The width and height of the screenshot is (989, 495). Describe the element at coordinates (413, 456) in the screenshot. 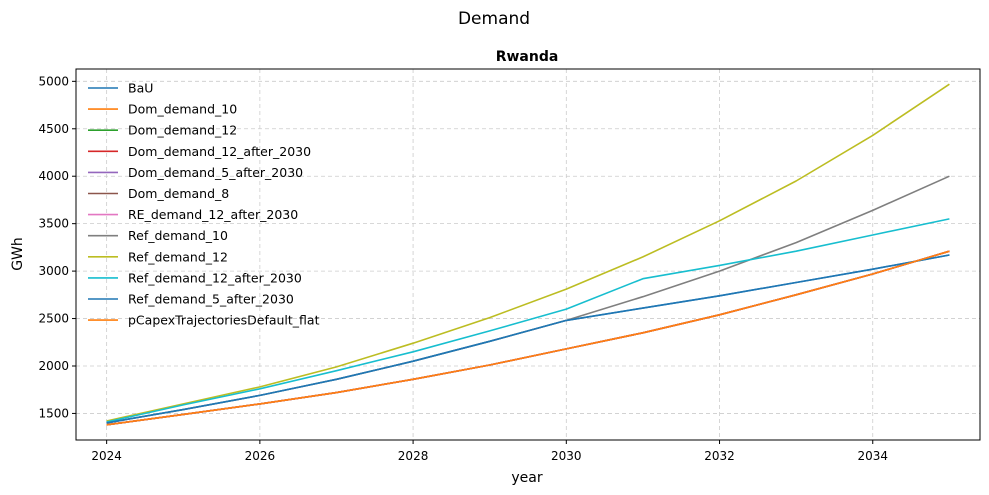

I see `x-tick-label: 2028` at that location.